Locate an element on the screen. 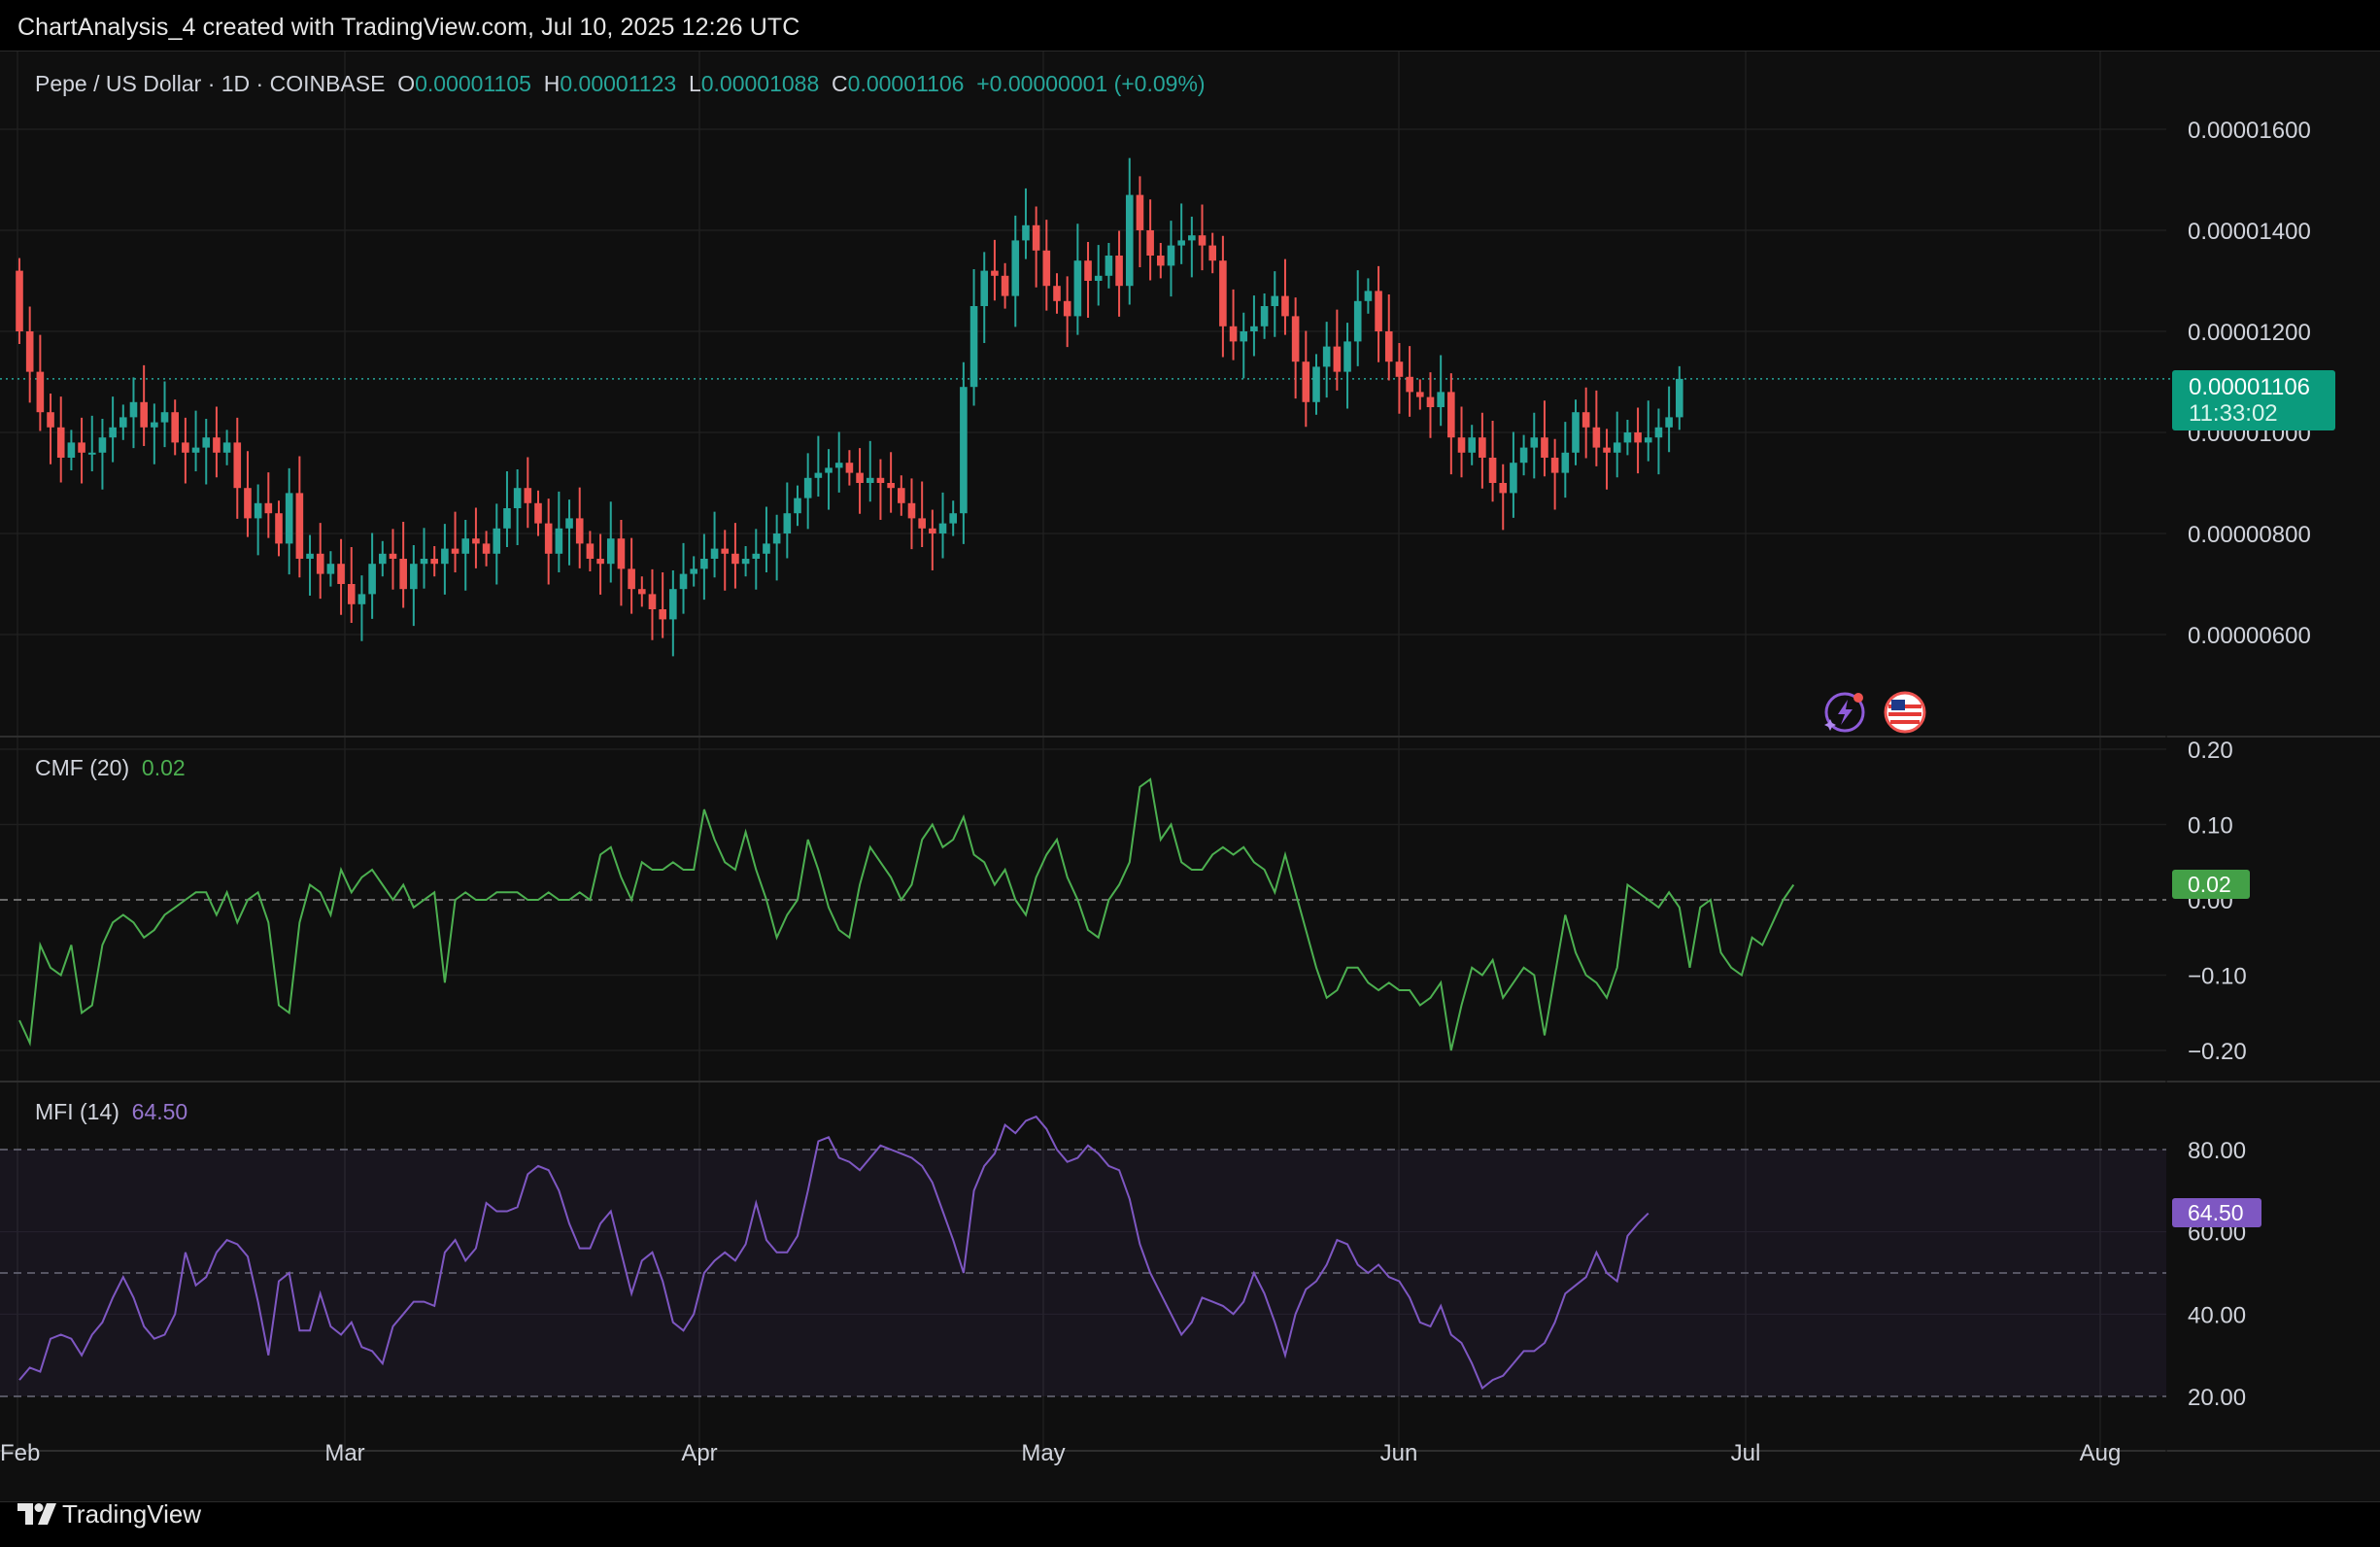  mfi-axis-label: 20.00 is located at coordinates (2217, 1398).